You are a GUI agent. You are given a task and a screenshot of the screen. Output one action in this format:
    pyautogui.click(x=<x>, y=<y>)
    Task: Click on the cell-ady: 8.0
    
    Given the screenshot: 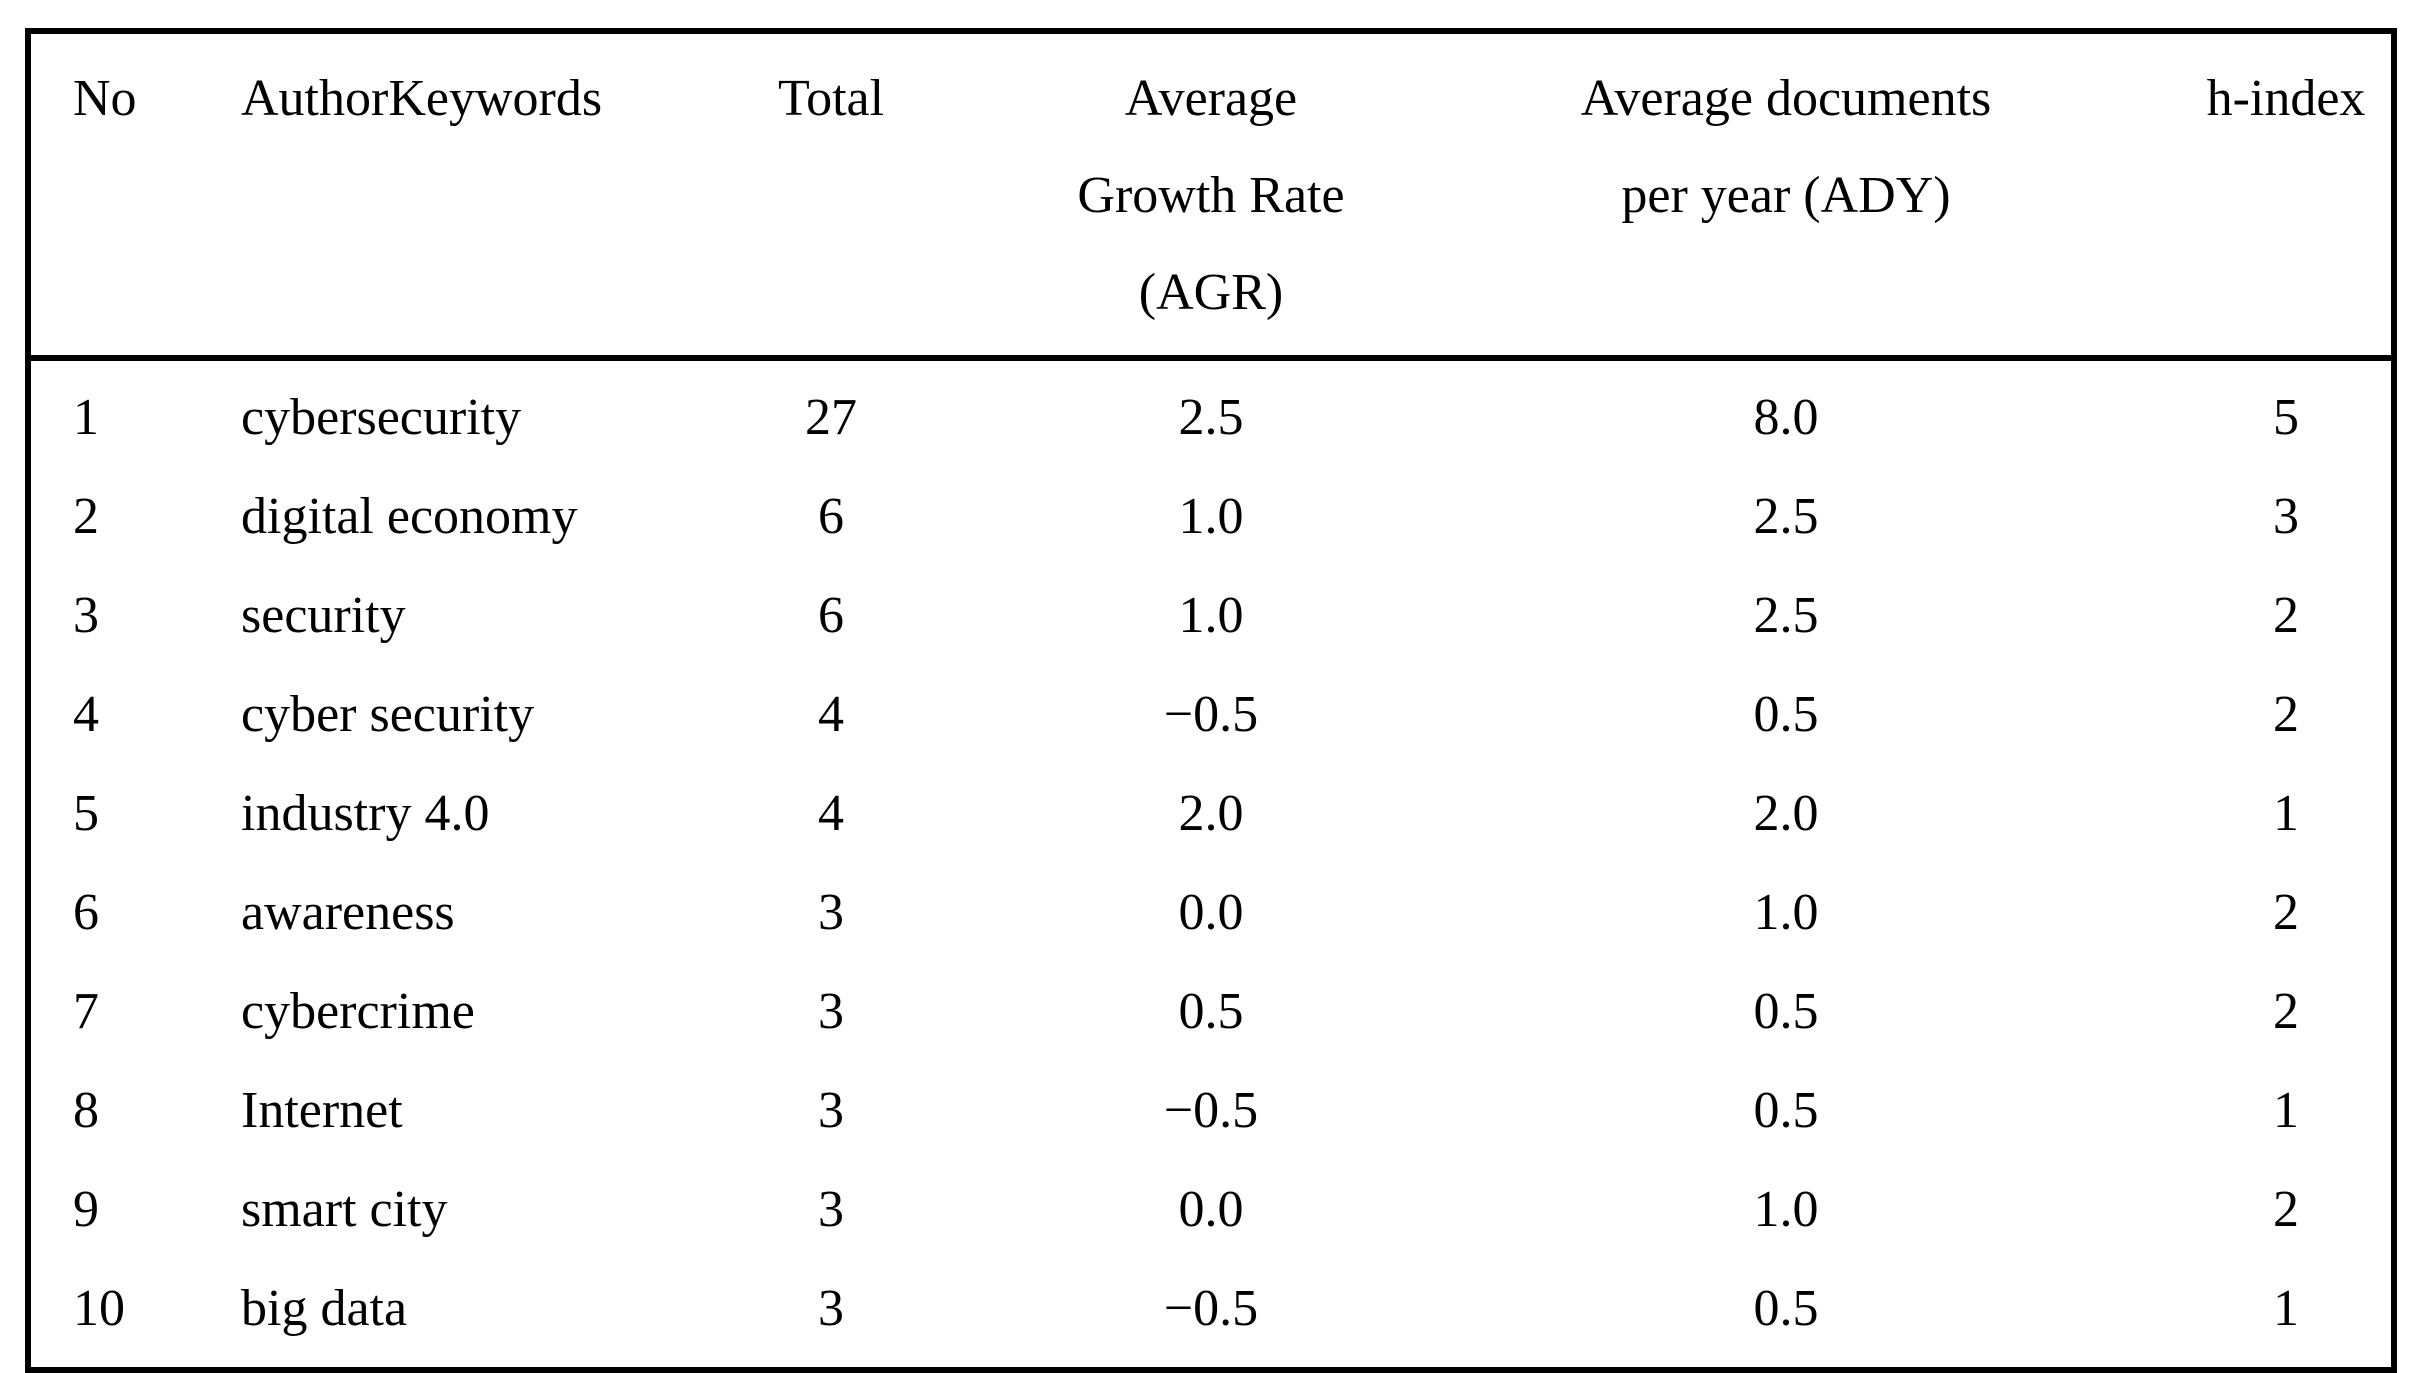 What is the action you would take?
    pyautogui.click(x=1786, y=417)
    